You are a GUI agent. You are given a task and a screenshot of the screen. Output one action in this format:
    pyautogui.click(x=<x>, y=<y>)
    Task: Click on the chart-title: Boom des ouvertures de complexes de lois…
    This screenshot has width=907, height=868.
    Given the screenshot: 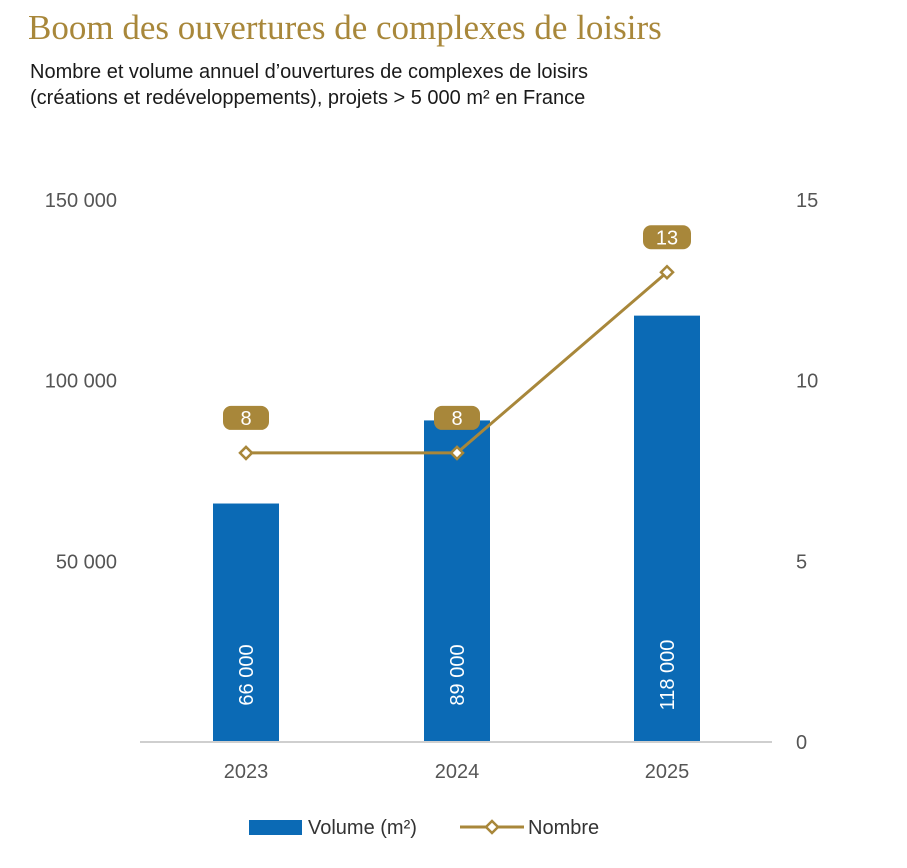 What is the action you would take?
    pyautogui.click(x=345, y=27)
    